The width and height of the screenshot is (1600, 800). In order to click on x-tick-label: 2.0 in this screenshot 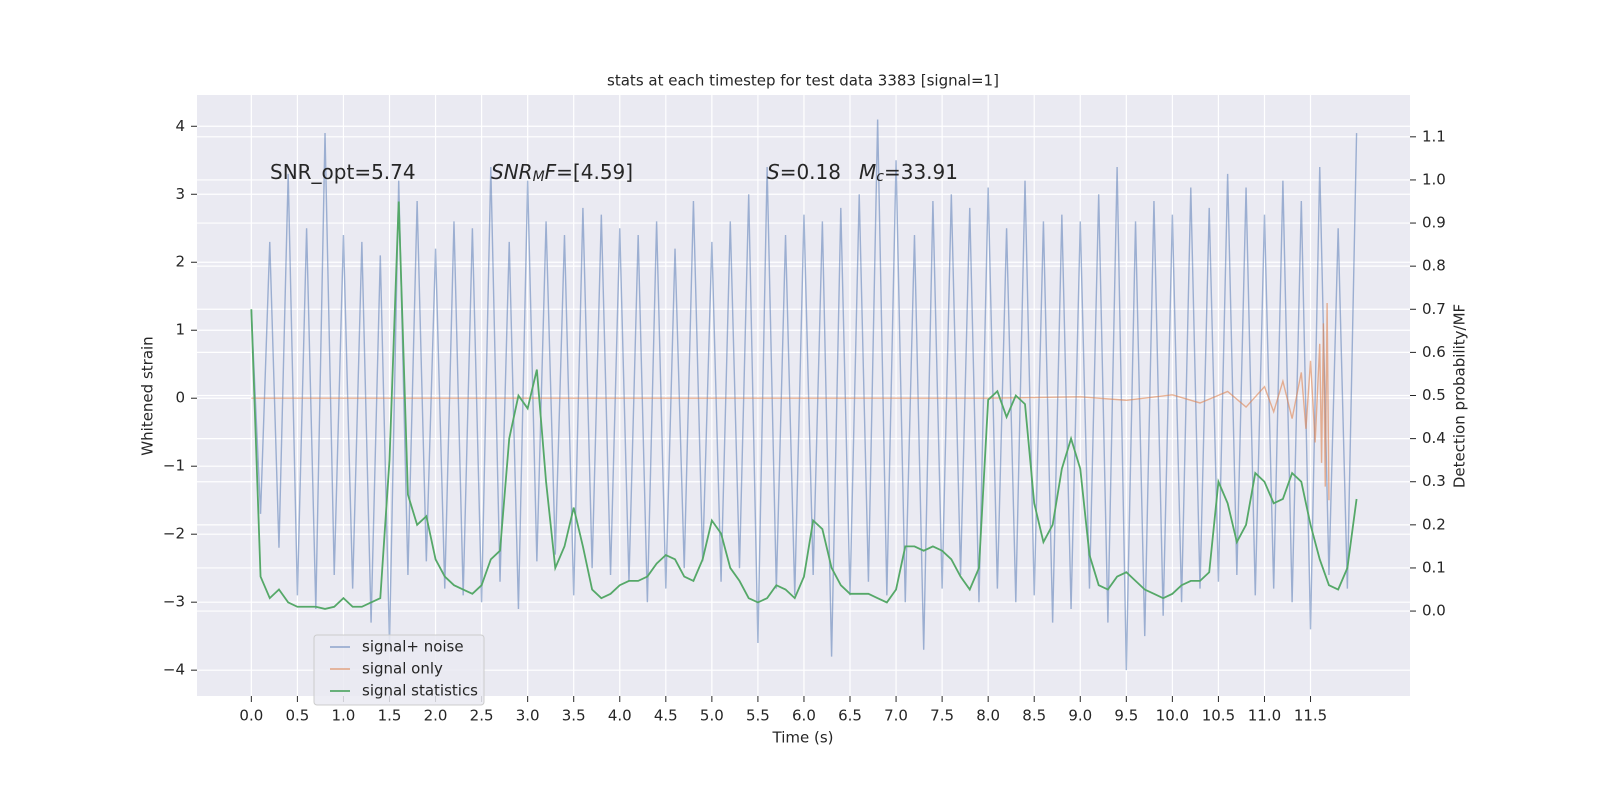, I will do `click(436, 716)`.